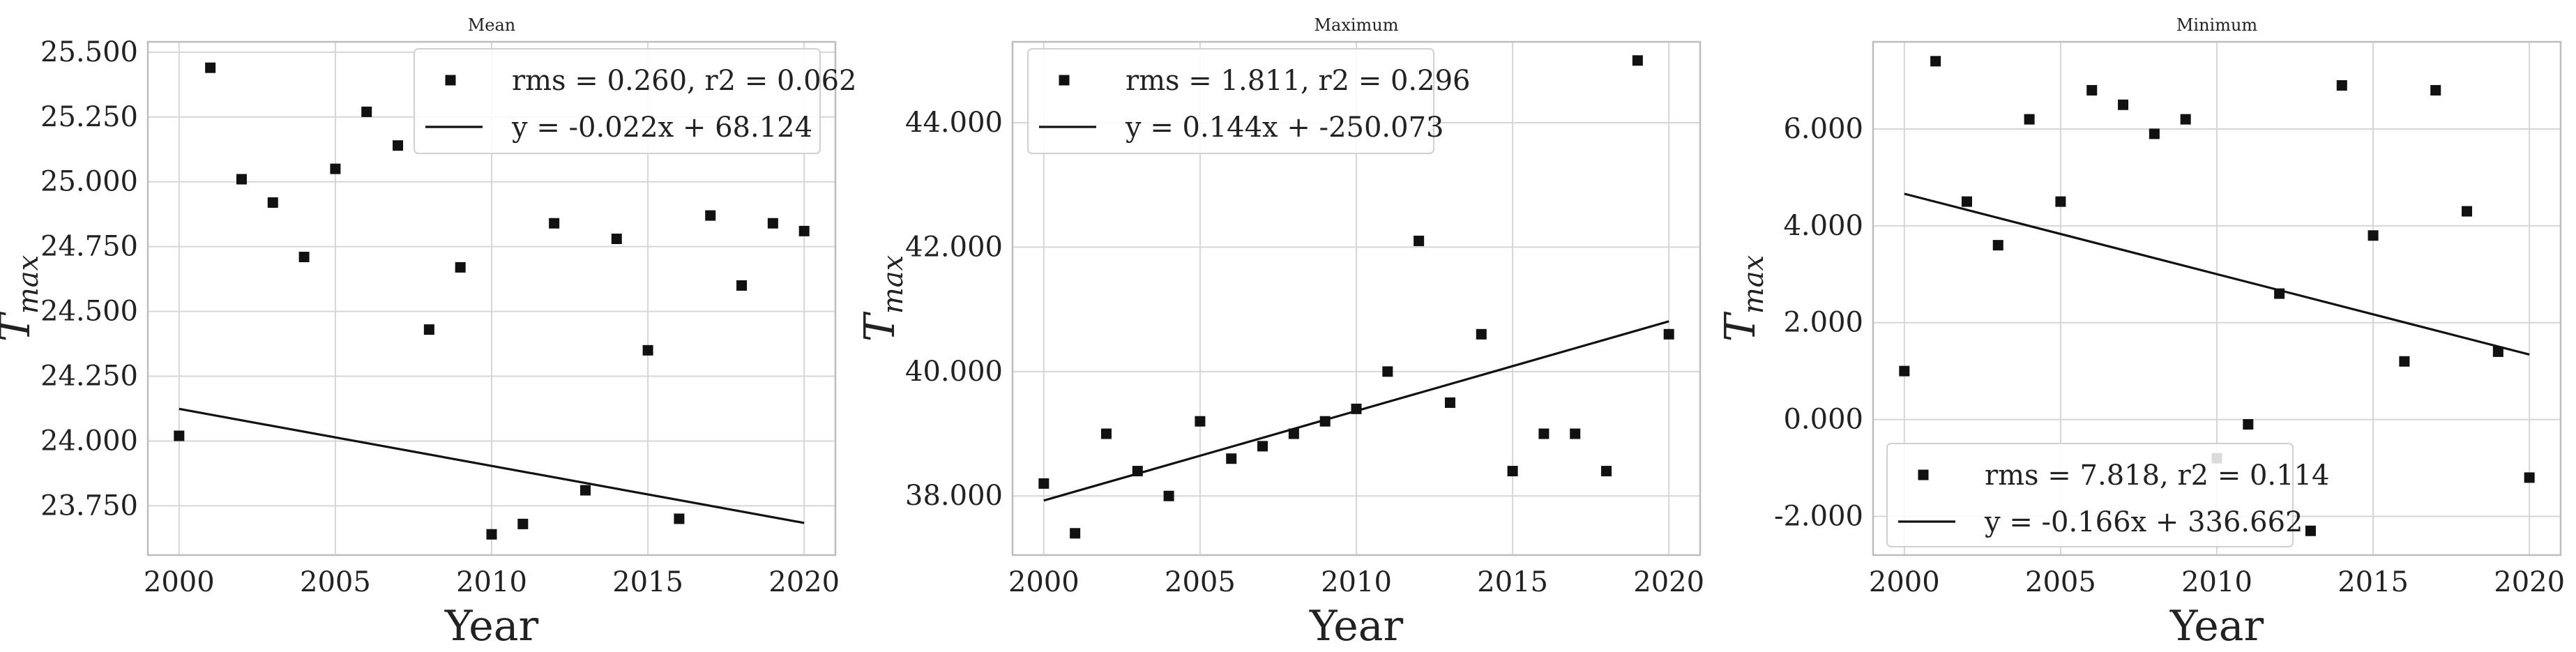  What do you see at coordinates (954, 496) in the screenshot?
I see `y-tick-label: 38.000` at bounding box center [954, 496].